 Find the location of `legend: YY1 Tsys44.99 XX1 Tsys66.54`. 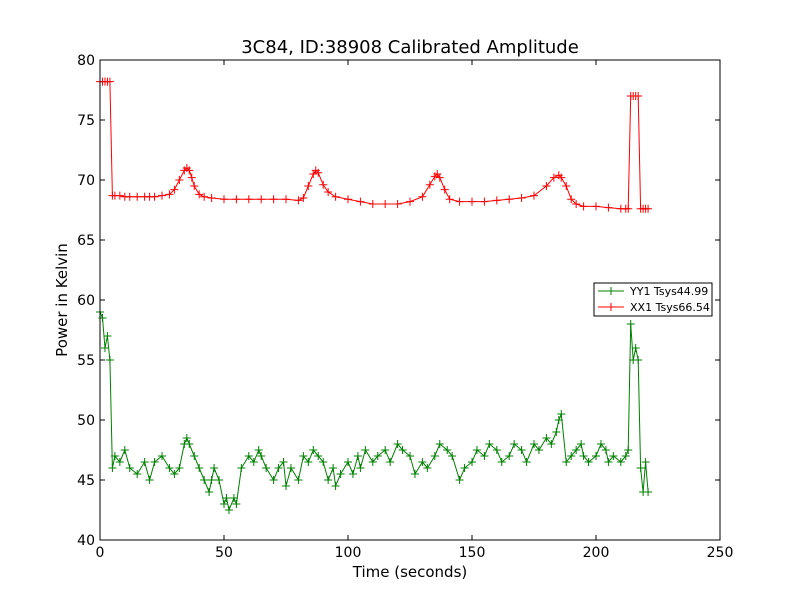

legend: YY1 Tsys44.99 XX1 Tsys66.54 is located at coordinates (653, 299).